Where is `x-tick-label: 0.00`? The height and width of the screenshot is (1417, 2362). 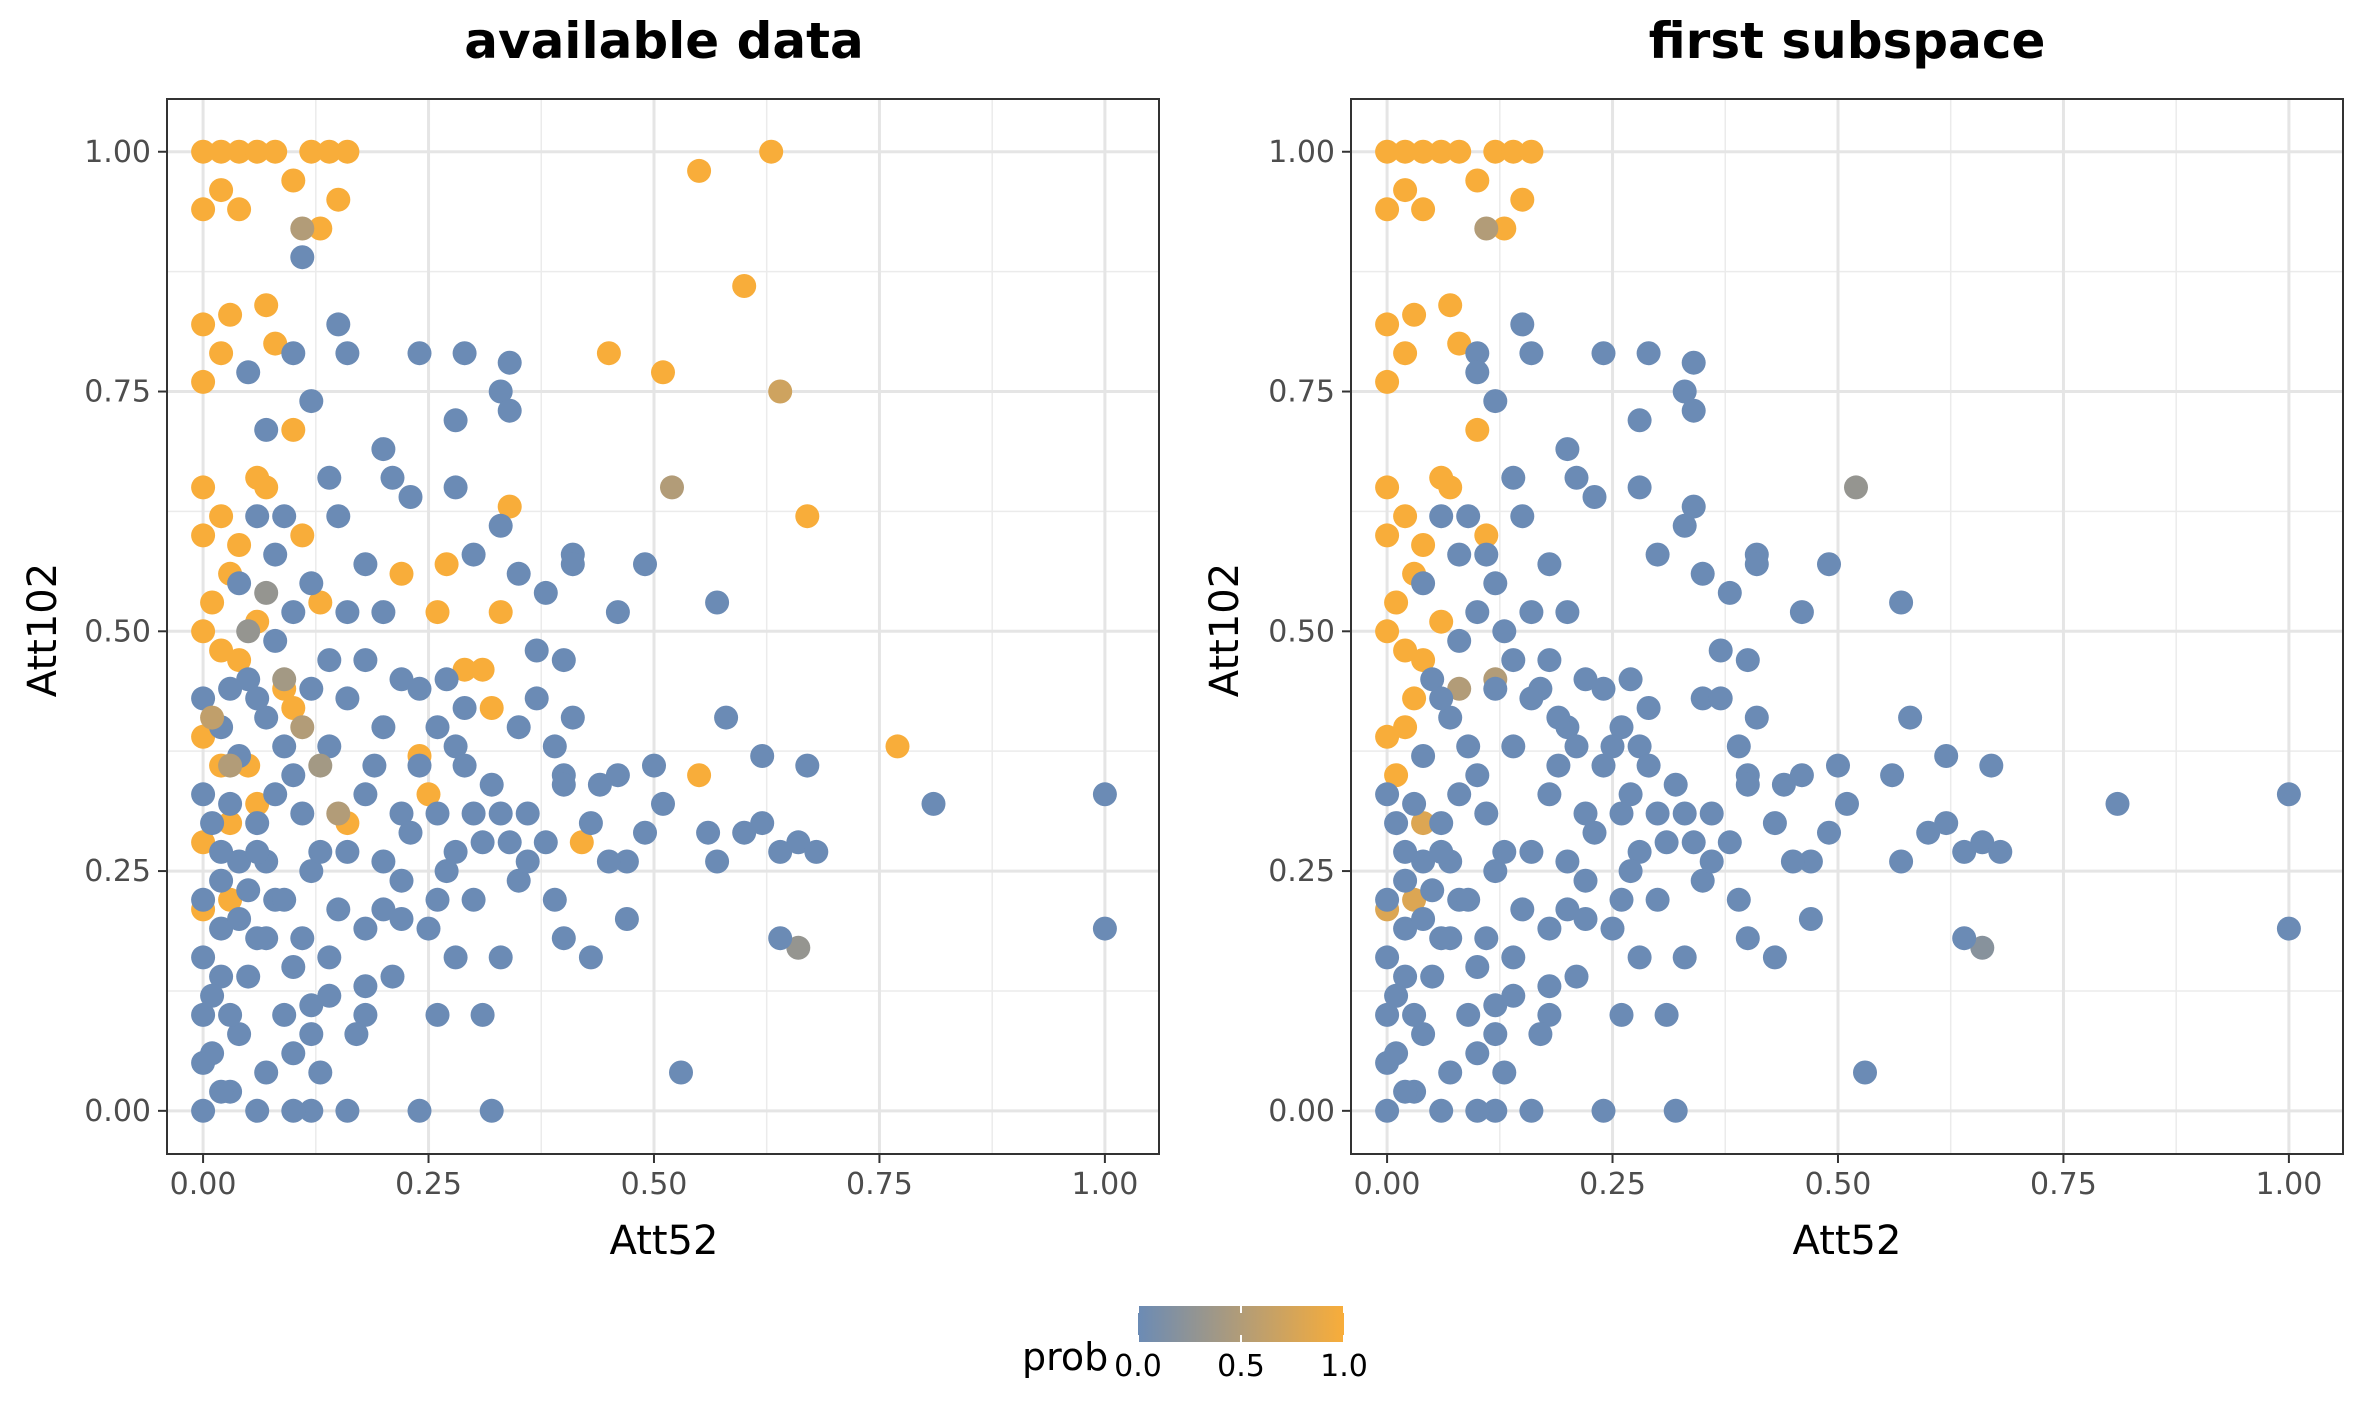
x-tick-label: 0.00 is located at coordinates (203, 1184).